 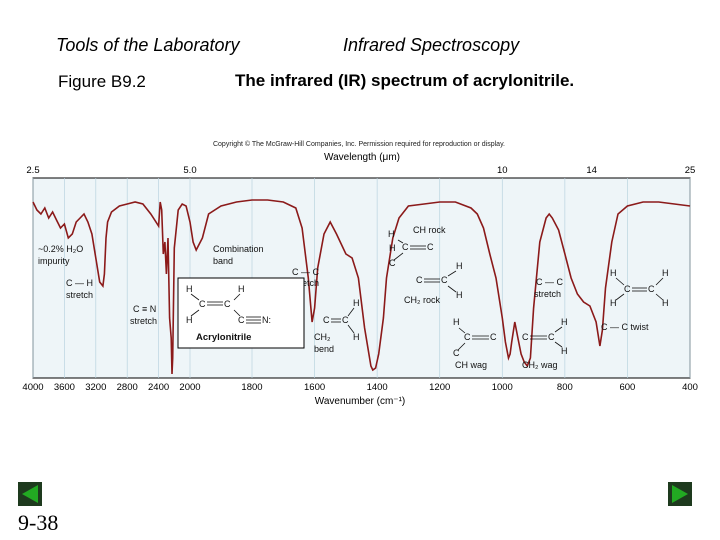 I want to click on atom-h-11: H, so click(x=564, y=322).